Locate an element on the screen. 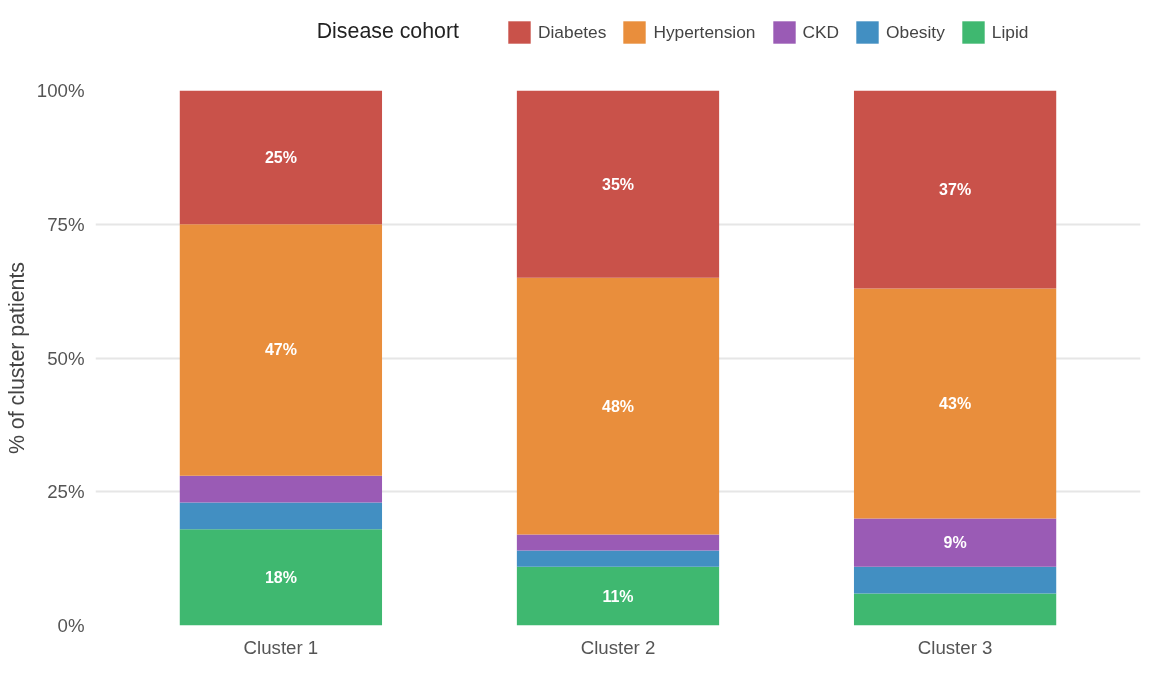  y-tick-label: 50% is located at coordinates (66, 358).